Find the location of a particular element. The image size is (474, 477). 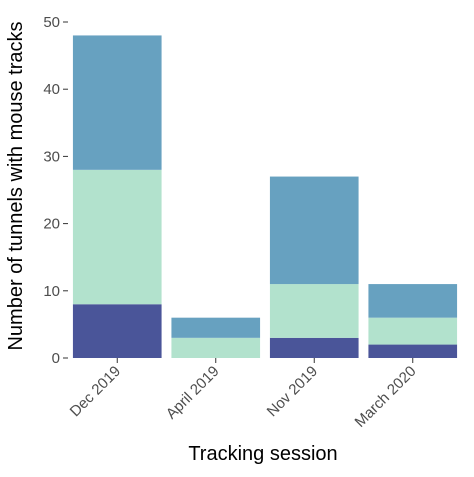

y-tick-label: 20 is located at coordinates (51, 224).